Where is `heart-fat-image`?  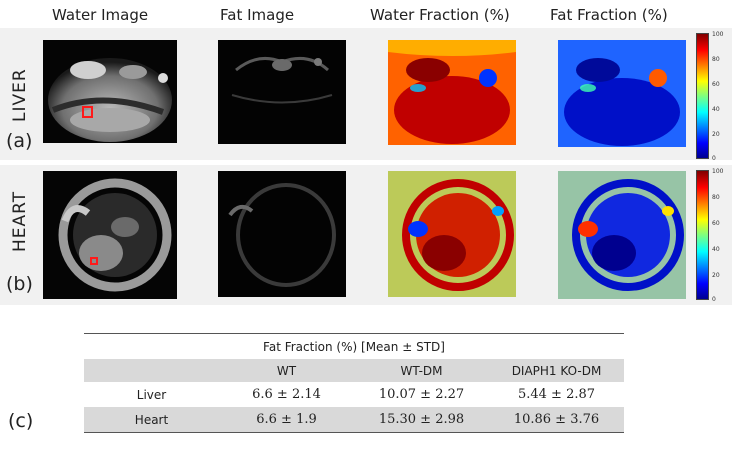 heart-fat-image is located at coordinates (282, 234).